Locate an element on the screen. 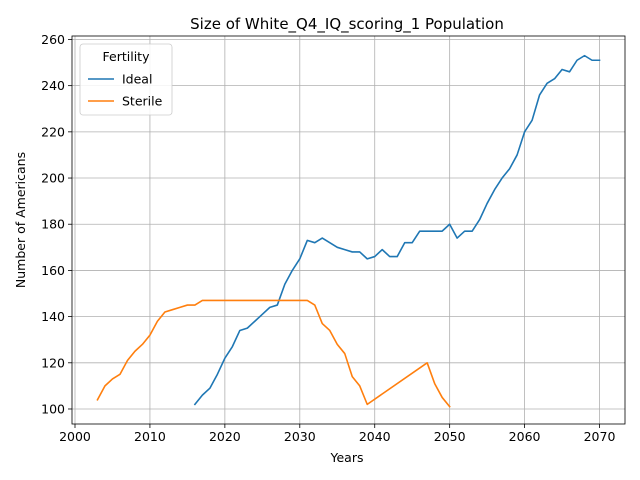 The width and height of the screenshot is (640, 480). x-tick-label: 2070 is located at coordinates (600, 436).